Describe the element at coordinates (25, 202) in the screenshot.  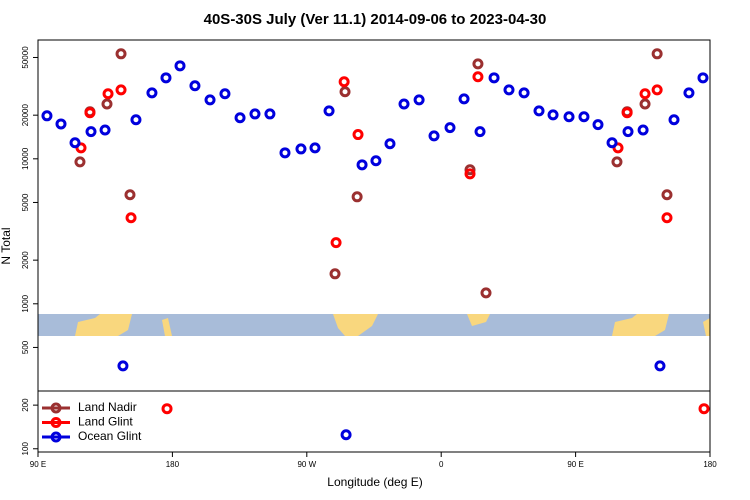
I see `y-tick-label: 5000` at that location.